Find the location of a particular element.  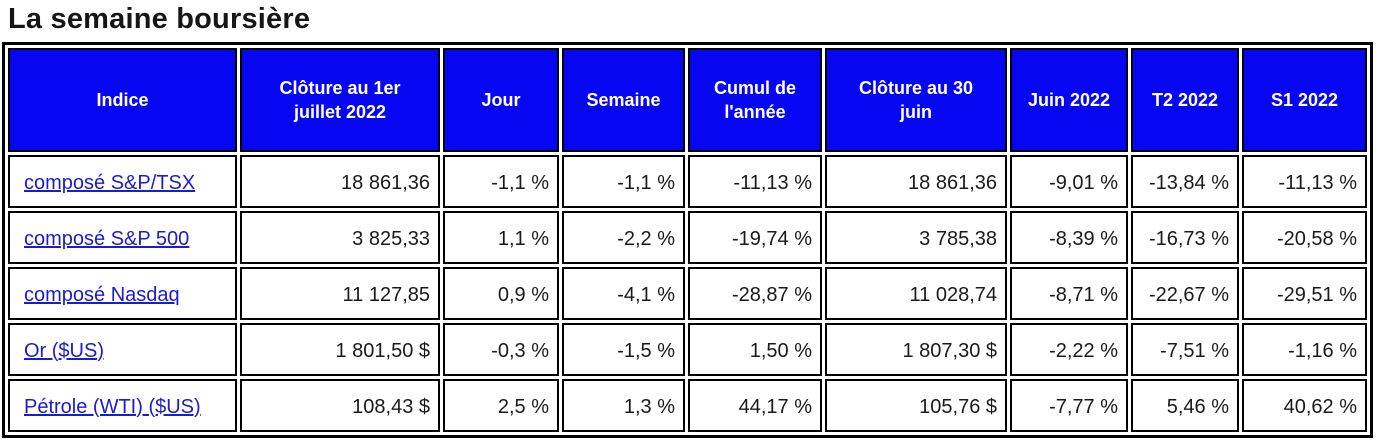

table-cell: Or ($US) is located at coordinates (122, 349).